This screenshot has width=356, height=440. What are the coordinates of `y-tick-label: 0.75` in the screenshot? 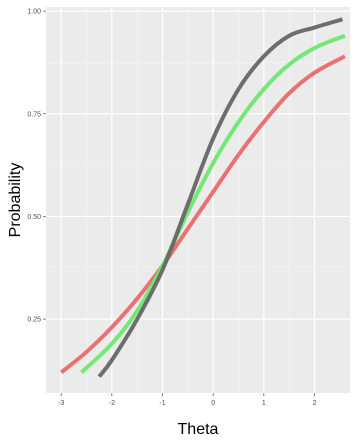 It's located at (34, 114).